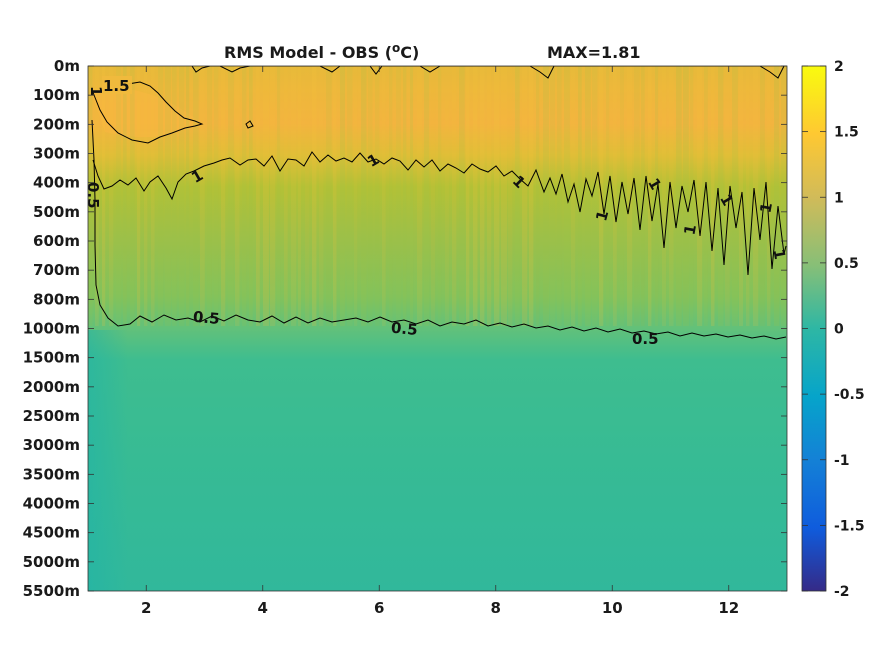 The width and height of the screenshot is (875, 656). I want to click on y-tick-label: 1000m, so click(51, 329).